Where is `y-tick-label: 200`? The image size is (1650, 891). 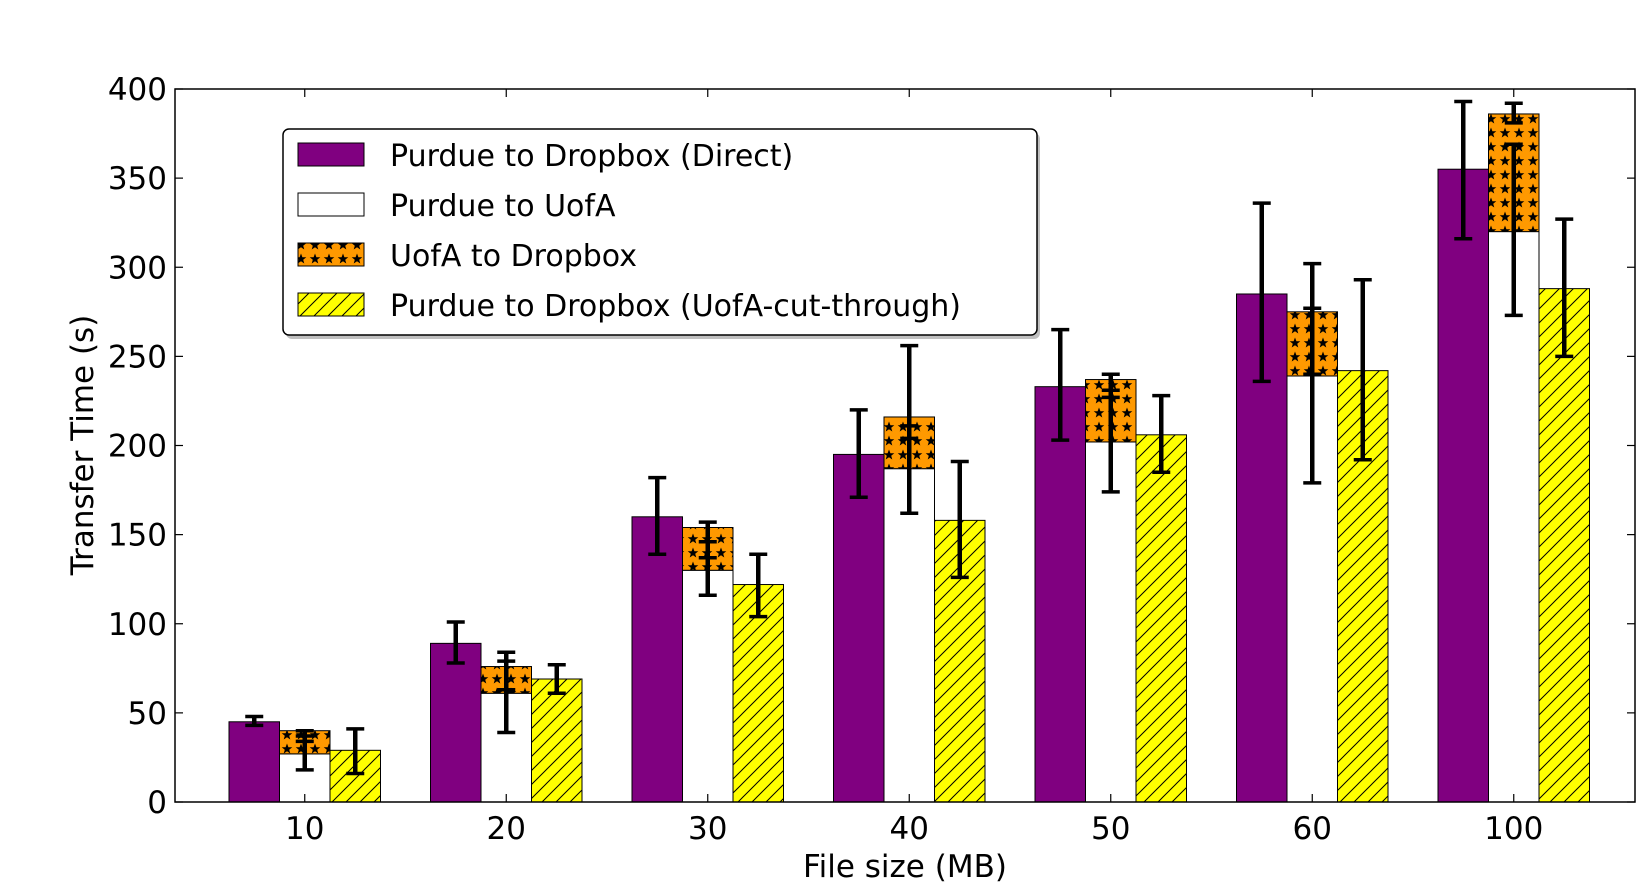
y-tick-label: 200 is located at coordinates (137, 447).